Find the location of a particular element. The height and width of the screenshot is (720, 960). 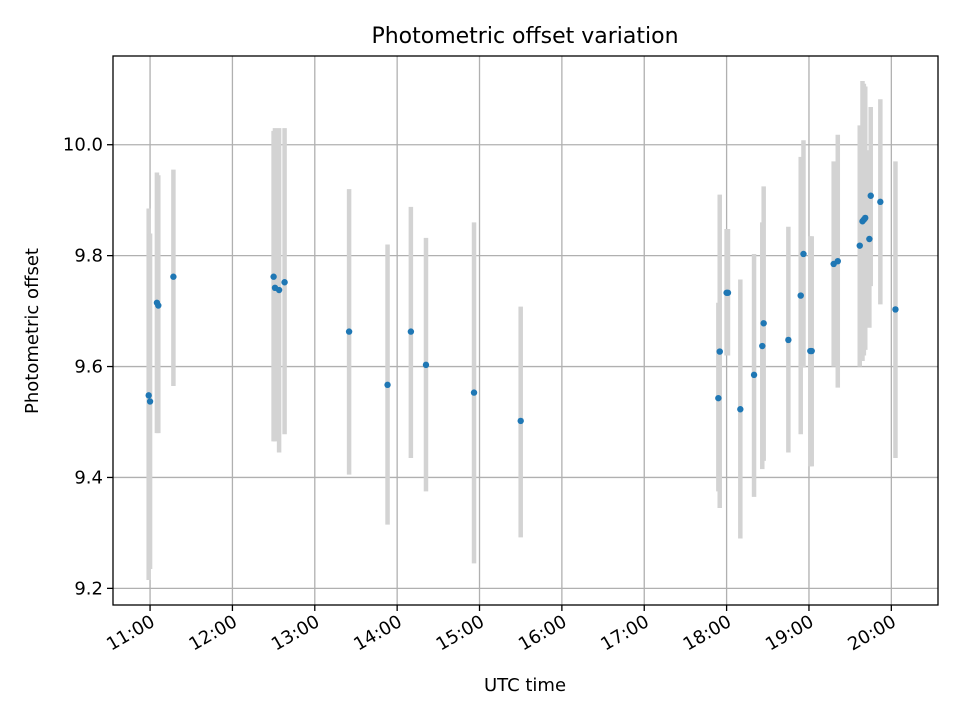

x-axis-label: UTC time is located at coordinates (525, 685).